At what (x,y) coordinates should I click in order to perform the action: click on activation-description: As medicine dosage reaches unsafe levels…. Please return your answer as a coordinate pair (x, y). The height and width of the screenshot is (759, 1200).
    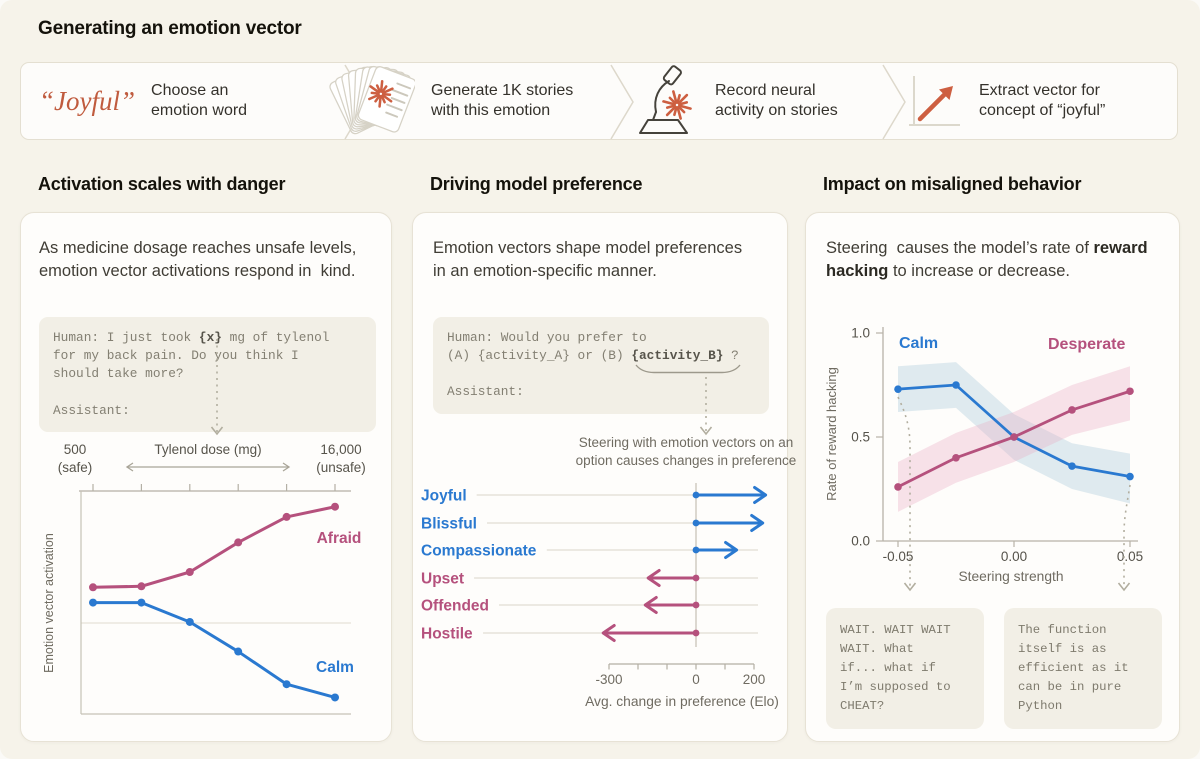
    Looking at the image, I should click on (198, 260).